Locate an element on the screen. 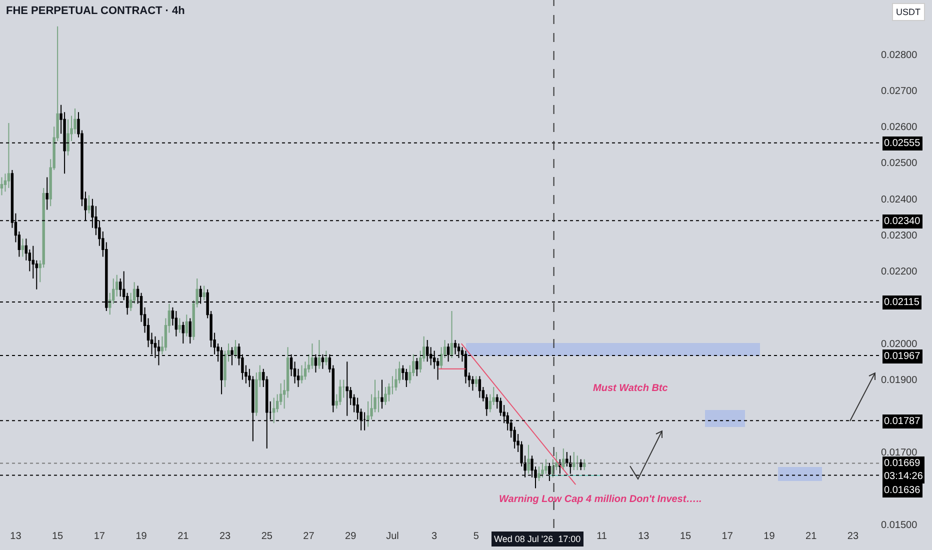 The image size is (932, 550). ref-line-label: 0.01967 is located at coordinates (902, 356).